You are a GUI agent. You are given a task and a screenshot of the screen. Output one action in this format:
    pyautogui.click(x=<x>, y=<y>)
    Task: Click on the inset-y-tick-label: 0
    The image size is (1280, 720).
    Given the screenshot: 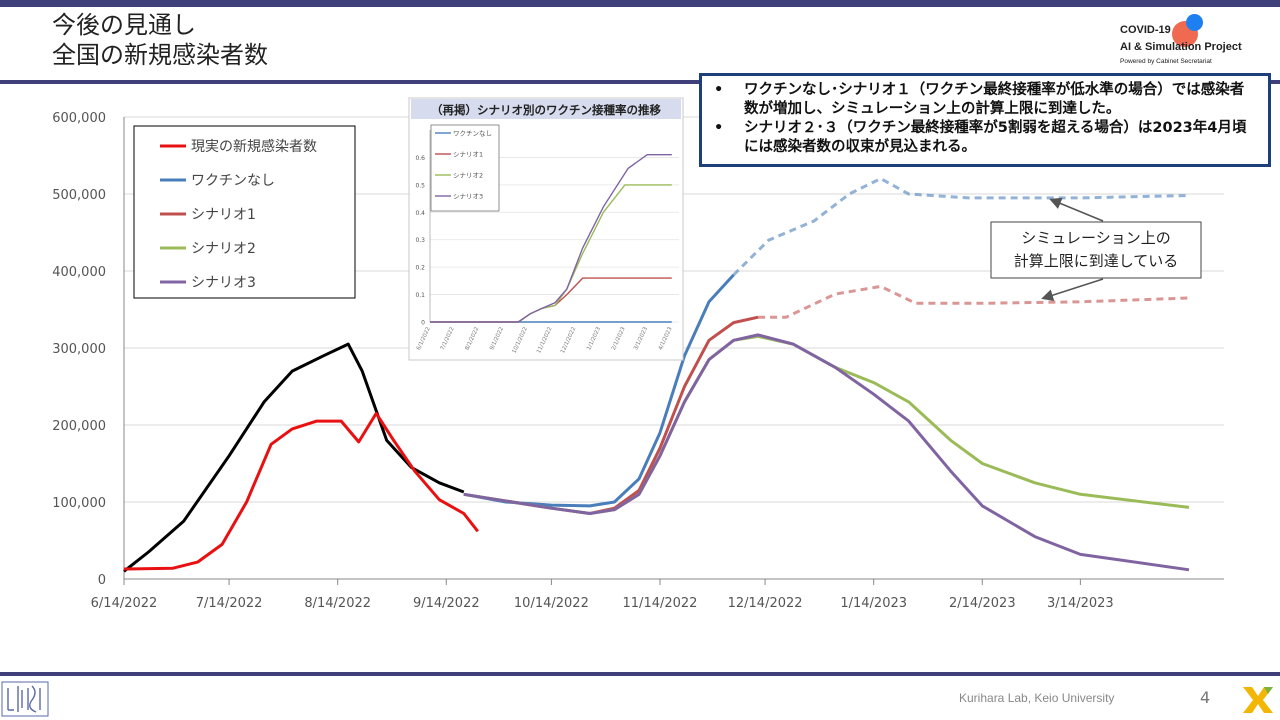 What is the action you would take?
    pyautogui.click(x=423, y=323)
    